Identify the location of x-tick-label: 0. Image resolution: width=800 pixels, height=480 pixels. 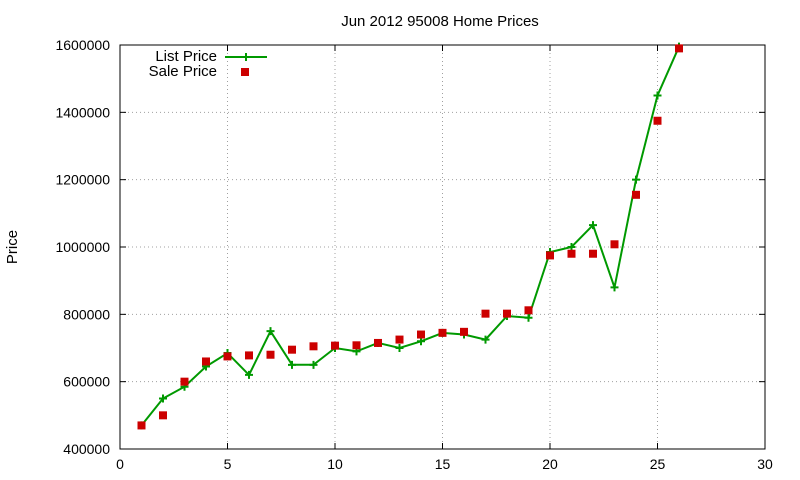
(120, 464).